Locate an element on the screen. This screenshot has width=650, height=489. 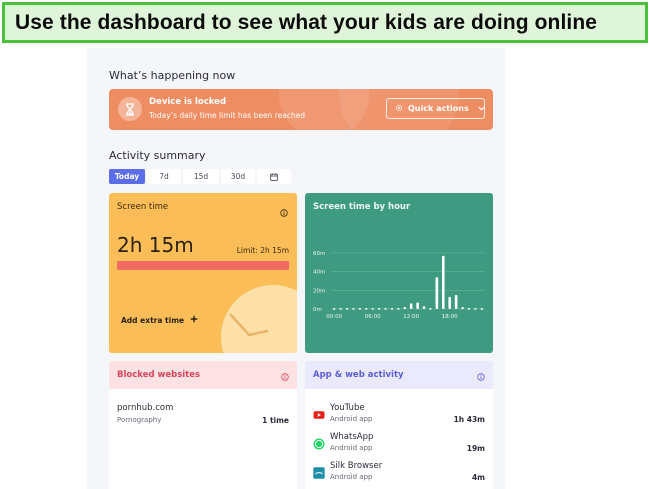
add-extra-time-label: Add extra time is located at coordinates (153, 320).